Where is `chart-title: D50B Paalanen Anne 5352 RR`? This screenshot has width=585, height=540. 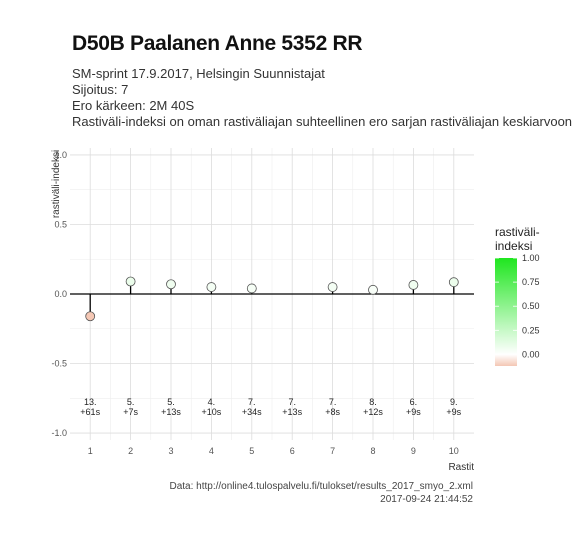
chart-title: D50B Paalanen Anne 5352 RR is located at coordinates (217, 43).